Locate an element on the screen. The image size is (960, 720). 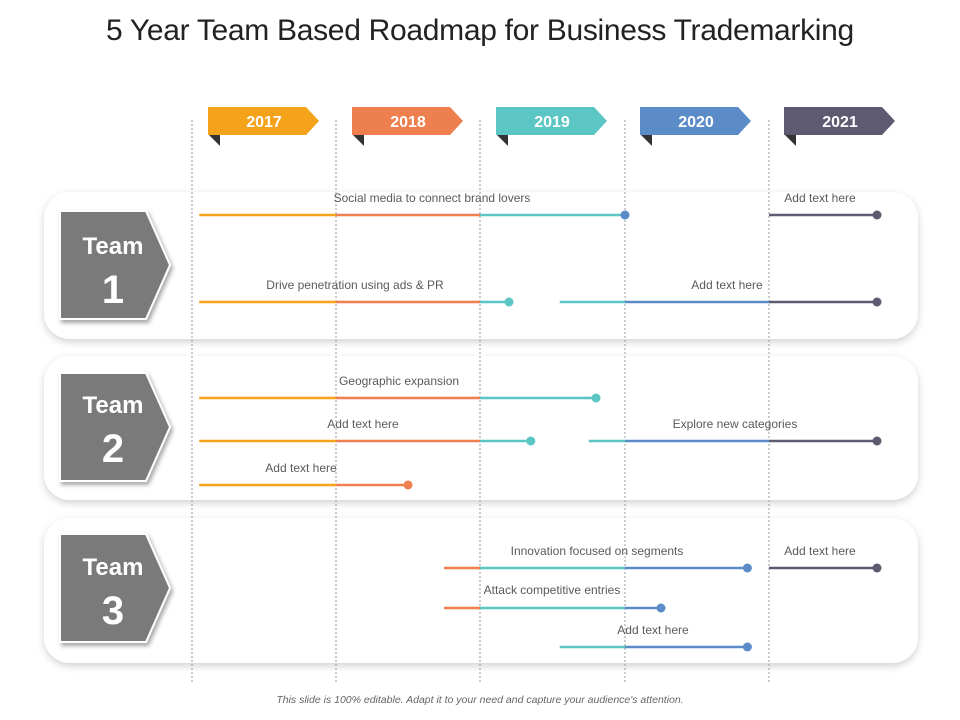
year-tag-2020-arrow is located at coordinates (695, 121).